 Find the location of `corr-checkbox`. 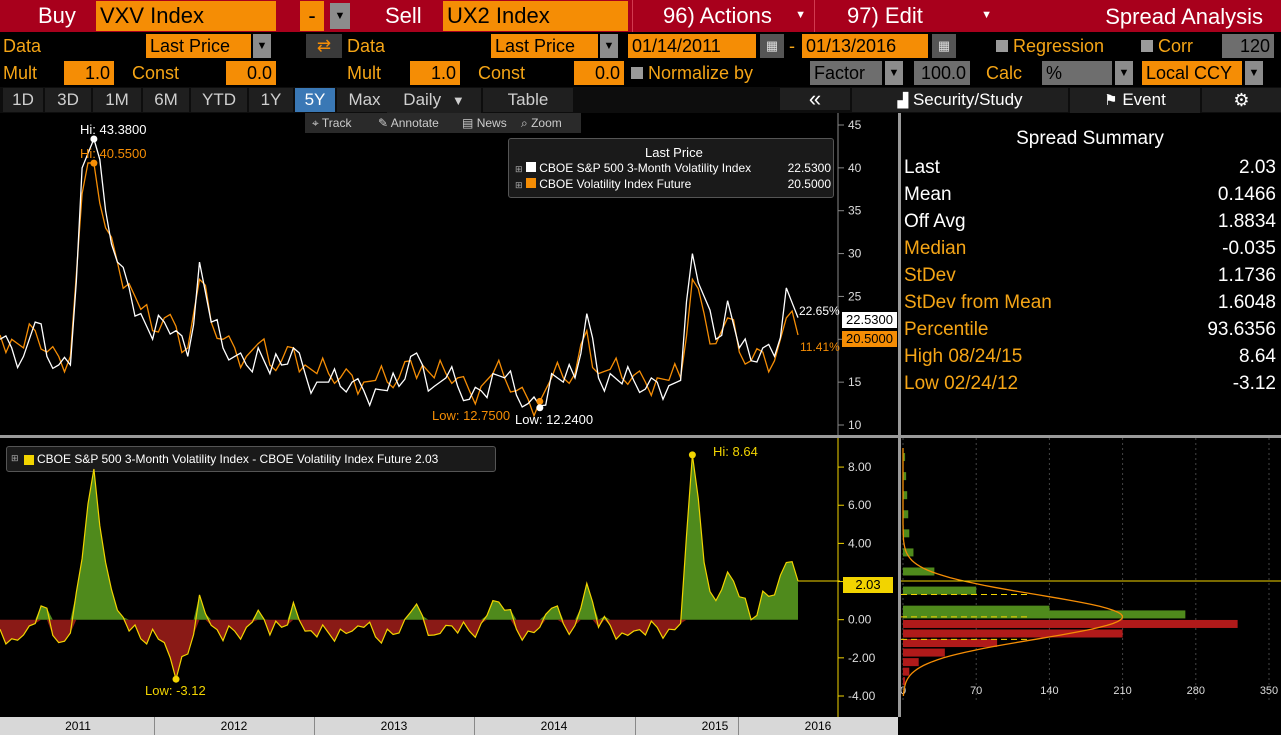

corr-checkbox is located at coordinates (1147, 46).